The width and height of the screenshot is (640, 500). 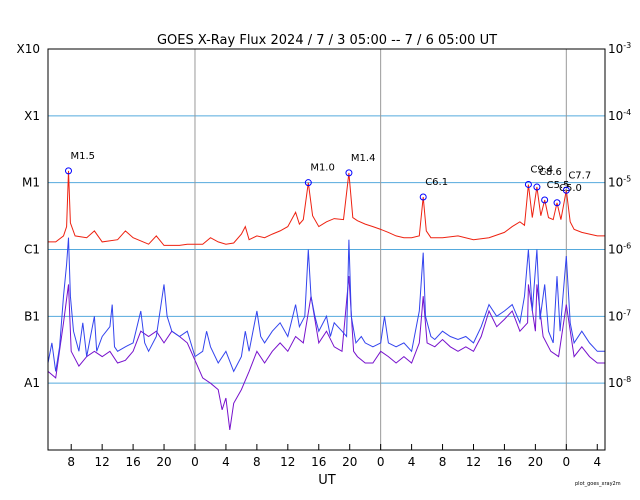 I want to click on y-class-label: B1, so click(x=32, y=316).